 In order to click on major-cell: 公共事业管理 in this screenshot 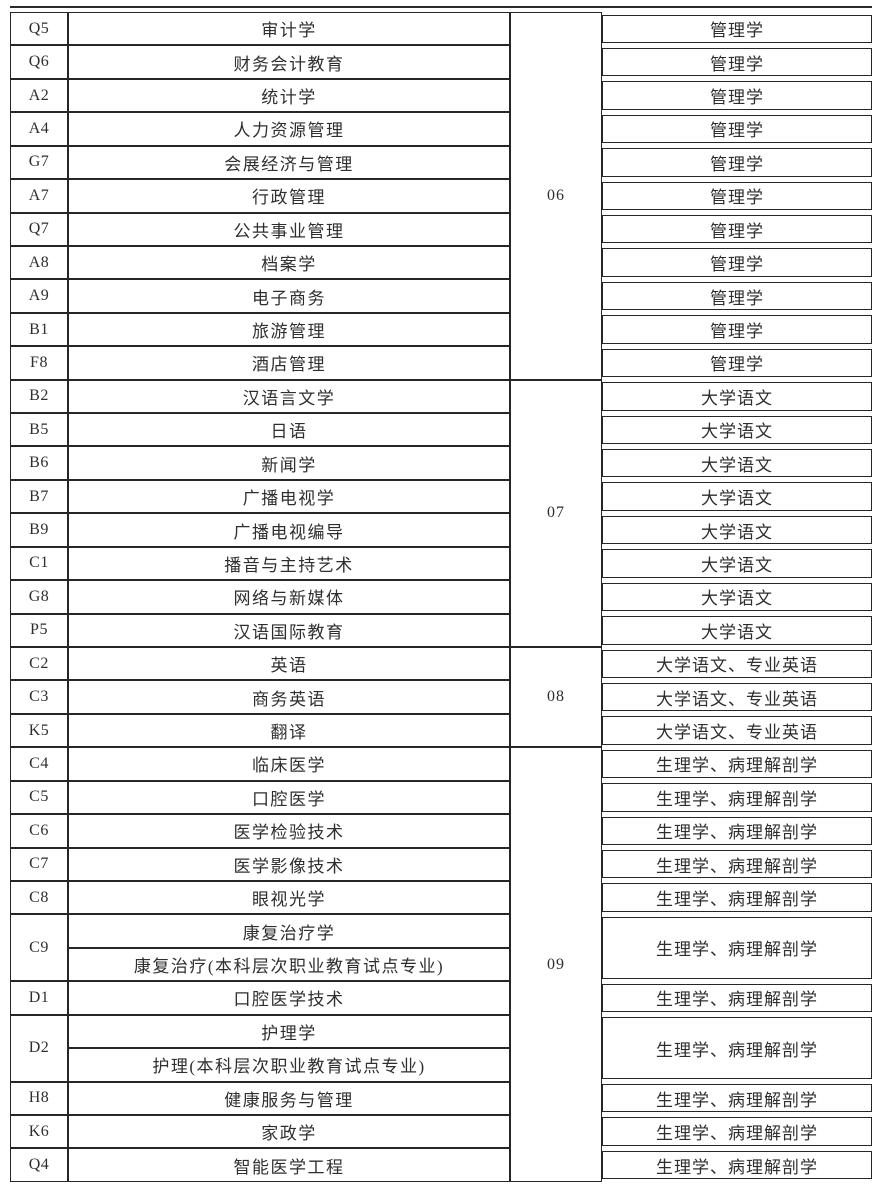, I will do `click(289, 229)`.